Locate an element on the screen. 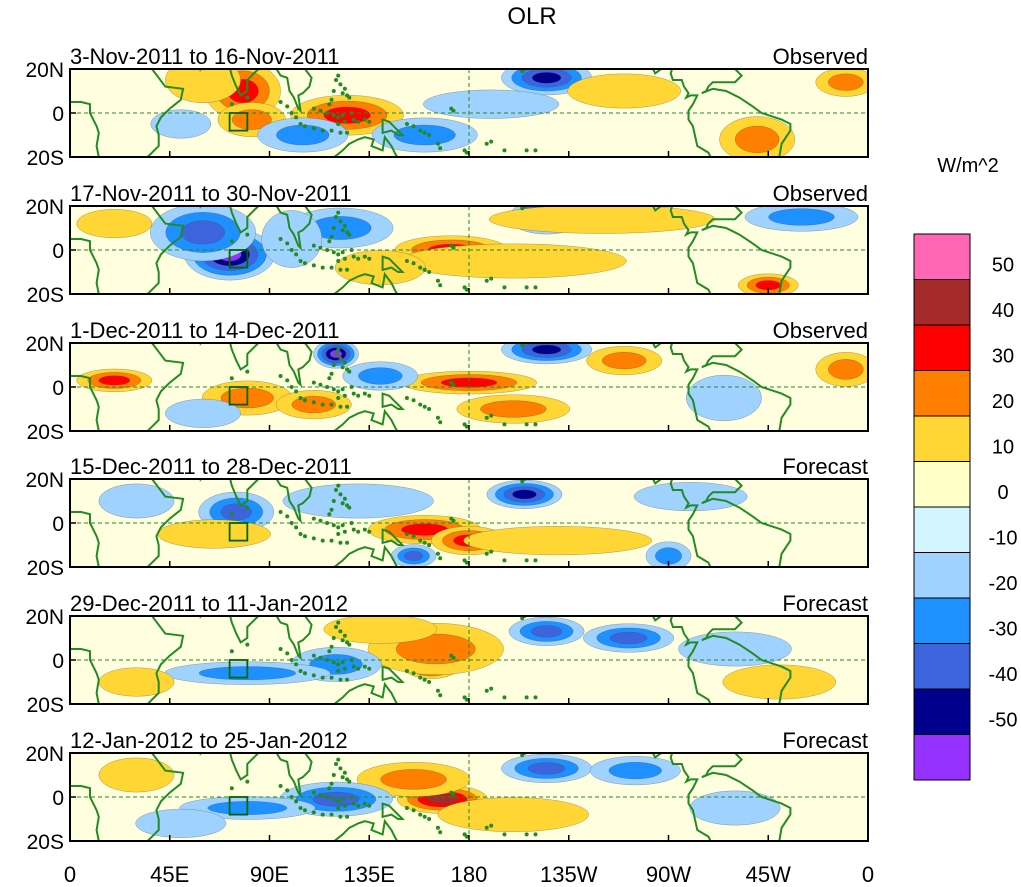  panel-date-range: 29-Dec-2011 to 11-Jan-2012 is located at coordinates (209, 603).